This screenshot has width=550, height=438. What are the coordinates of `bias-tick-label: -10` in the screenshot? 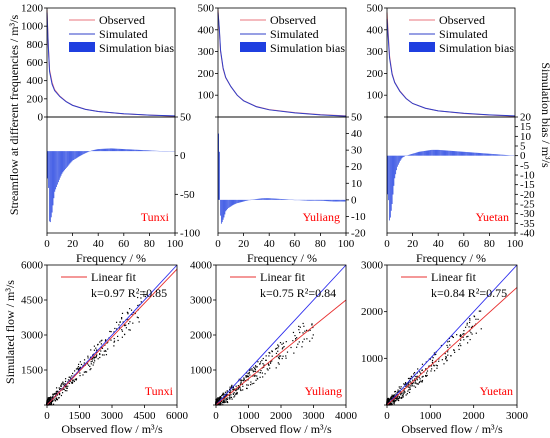 It's located at (527, 176).